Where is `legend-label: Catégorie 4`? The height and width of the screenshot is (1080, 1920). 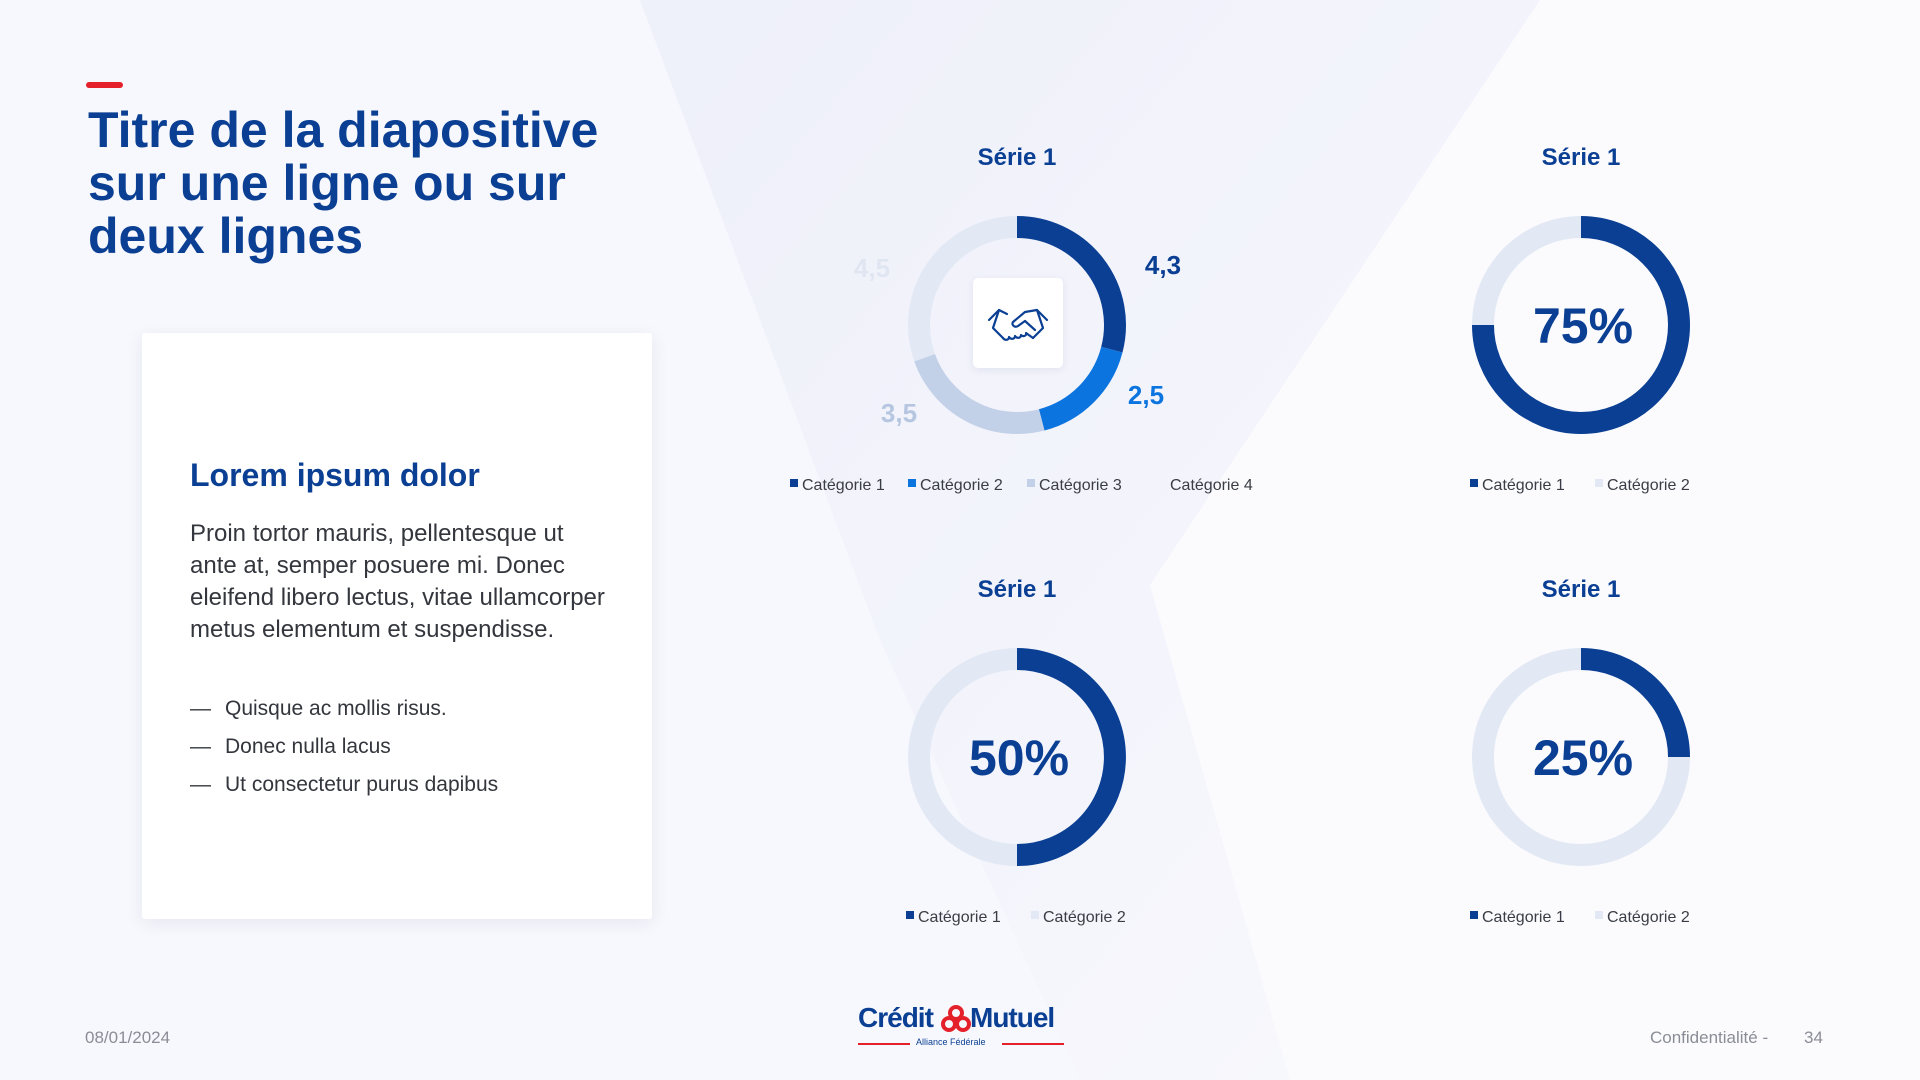
legend-label: Catégorie 4 is located at coordinates (1211, 485).